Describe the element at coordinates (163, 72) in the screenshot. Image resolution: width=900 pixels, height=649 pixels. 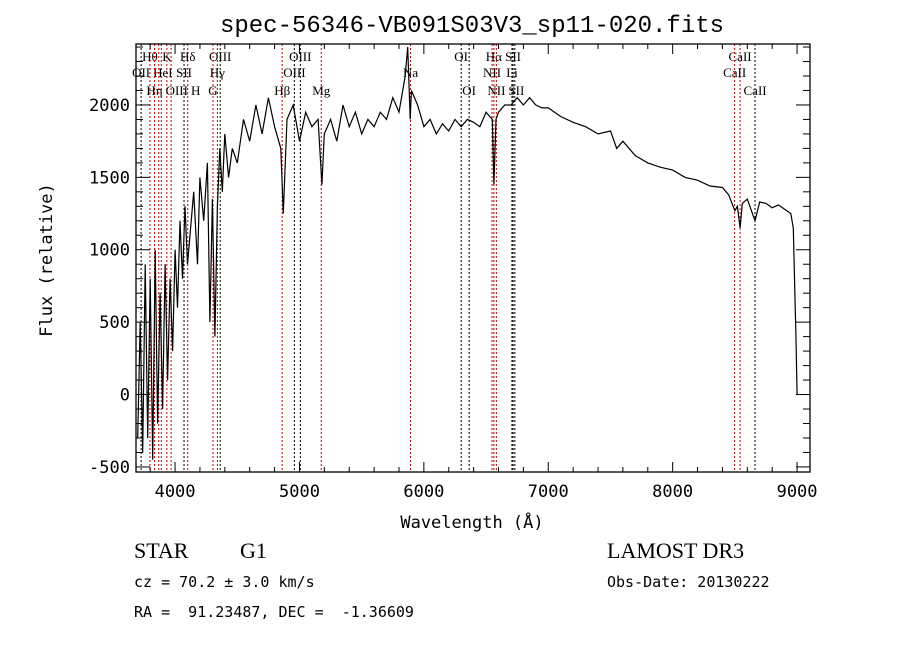
I see `line-label: HeI` at that location.